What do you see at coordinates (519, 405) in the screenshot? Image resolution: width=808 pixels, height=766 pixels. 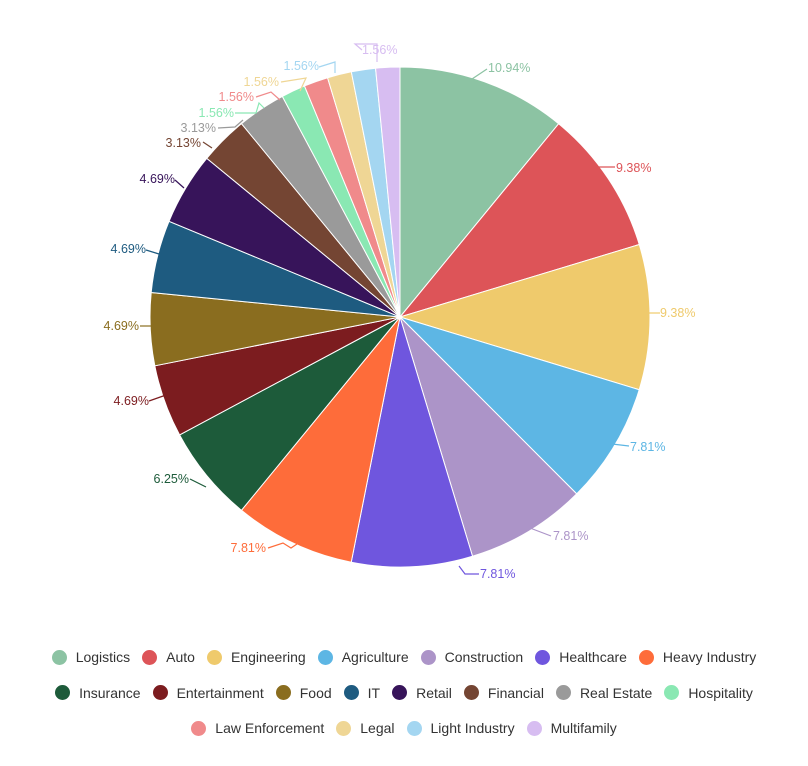 I see `pie-slice-agriculture` at bounding box center [519, 405].